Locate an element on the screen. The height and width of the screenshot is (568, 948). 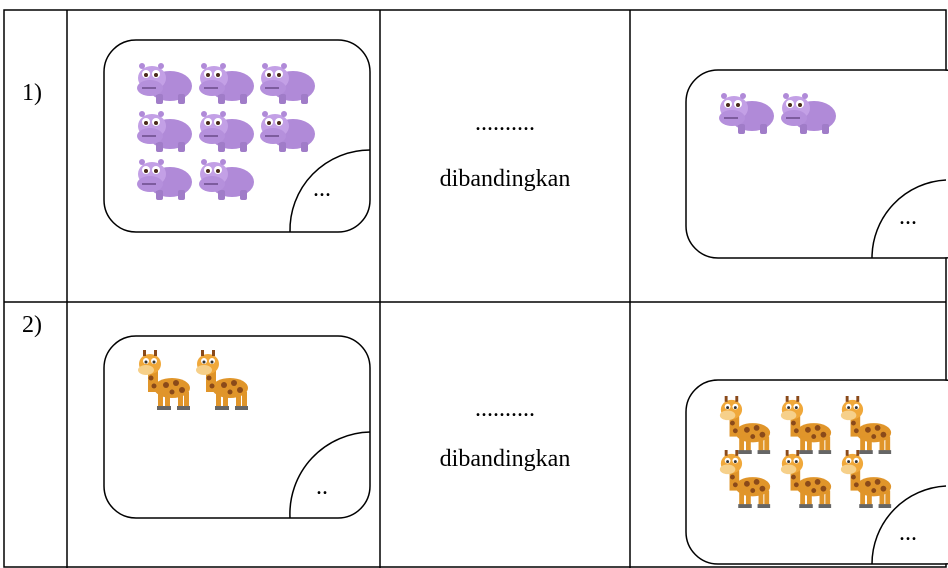
row-number: 1) is located at coordinates (32, 93).